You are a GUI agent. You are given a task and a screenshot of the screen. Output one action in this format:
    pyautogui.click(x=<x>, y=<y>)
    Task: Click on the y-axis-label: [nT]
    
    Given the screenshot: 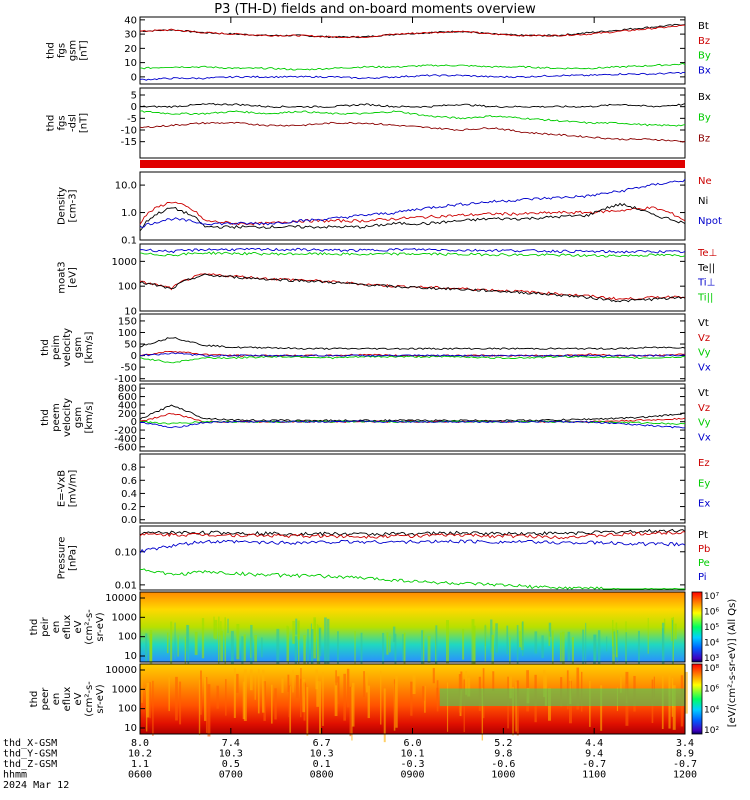 What is the action you would take?
    pyautogui.click(x=84, y=123)
    